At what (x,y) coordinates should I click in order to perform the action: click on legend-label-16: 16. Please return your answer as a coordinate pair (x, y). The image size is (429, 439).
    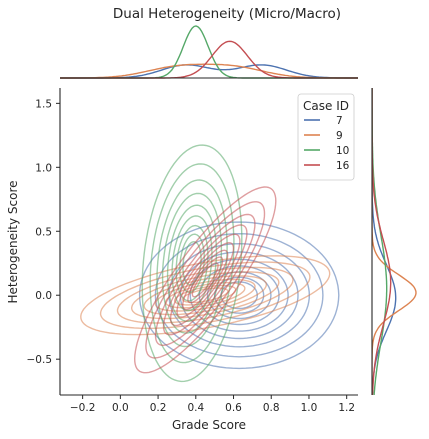
    Looking at the image, I should click on (343, 166).